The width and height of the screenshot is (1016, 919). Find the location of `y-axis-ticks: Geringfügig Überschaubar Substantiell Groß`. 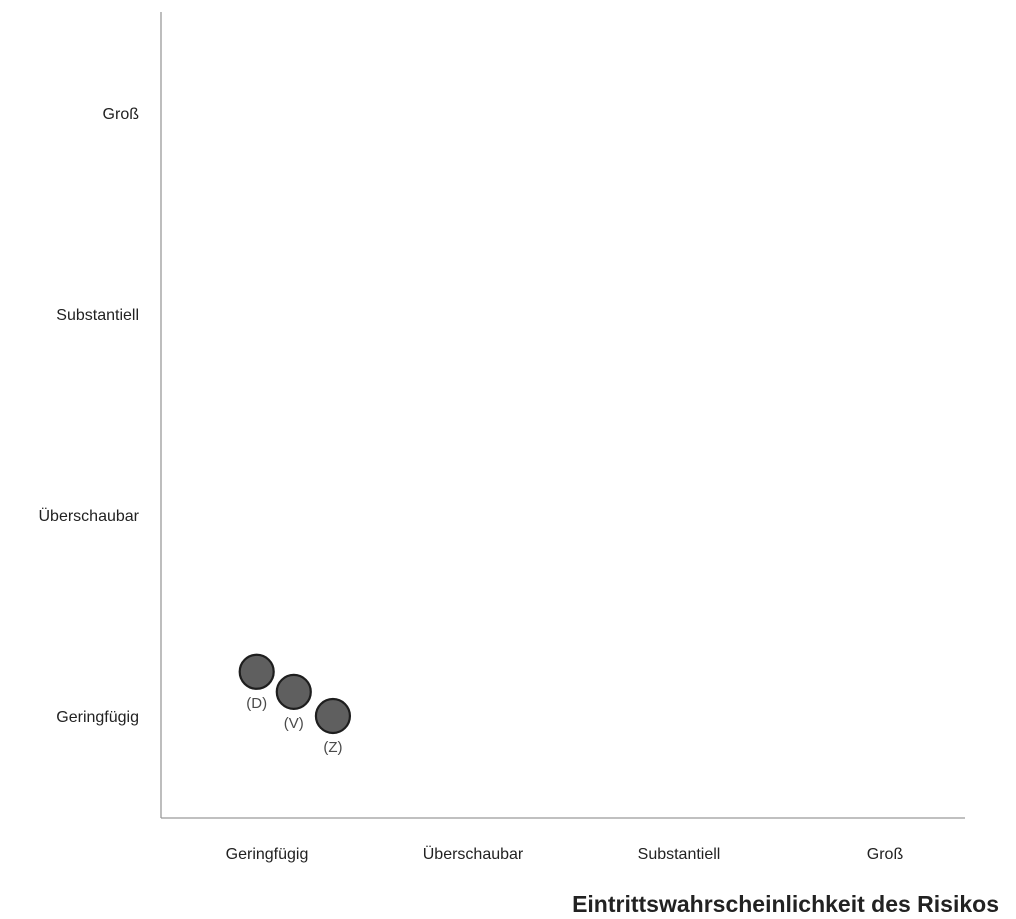

y-axis-ticks: Geringfügig Überschaubar Substantiell Groß is located at coordinates (89, 416).